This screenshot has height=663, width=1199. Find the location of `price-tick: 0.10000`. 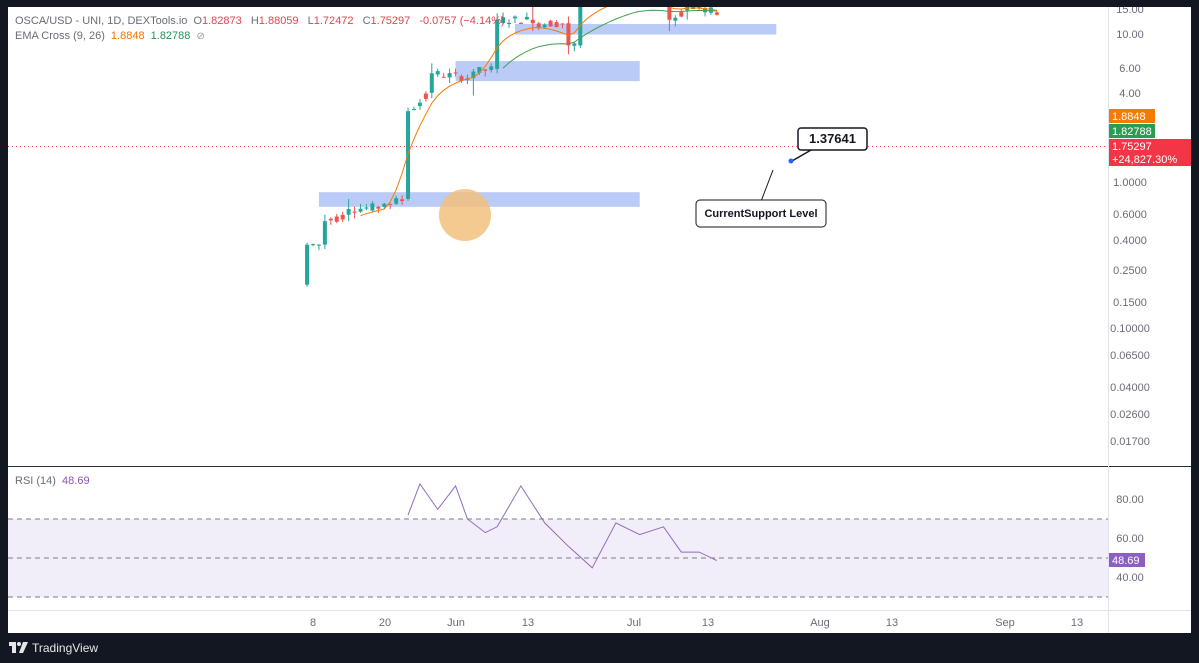

price-tick: 0.10000 is located at coordinates (1130, 329).